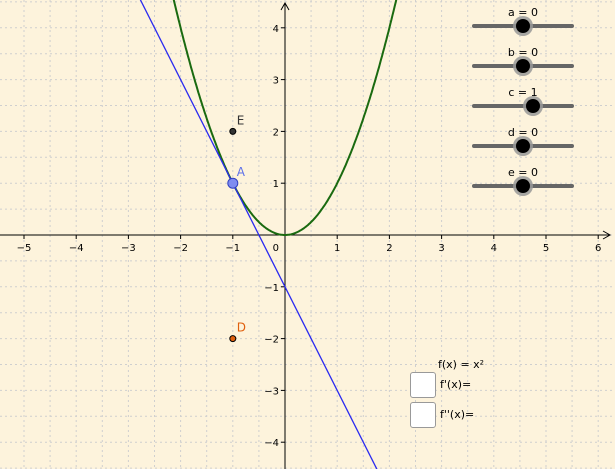  What do you see at coordinates (457, 414) in the screenshot?
I see `derivative-label-2: f''(x)=` at bounding box center [457, 414].